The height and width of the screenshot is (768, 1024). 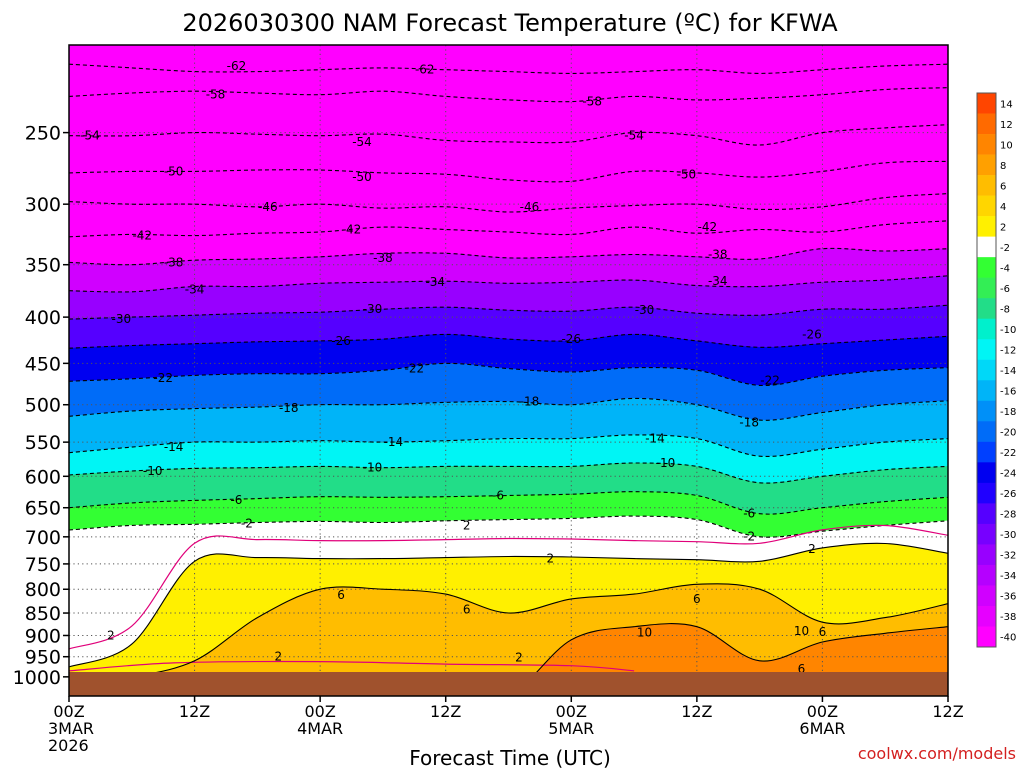 What do you see at coordinates (510, 757) in the screenshot?
I see `x-axis-label: Forecast Time (UTC)` at bounding box center [510, 757].